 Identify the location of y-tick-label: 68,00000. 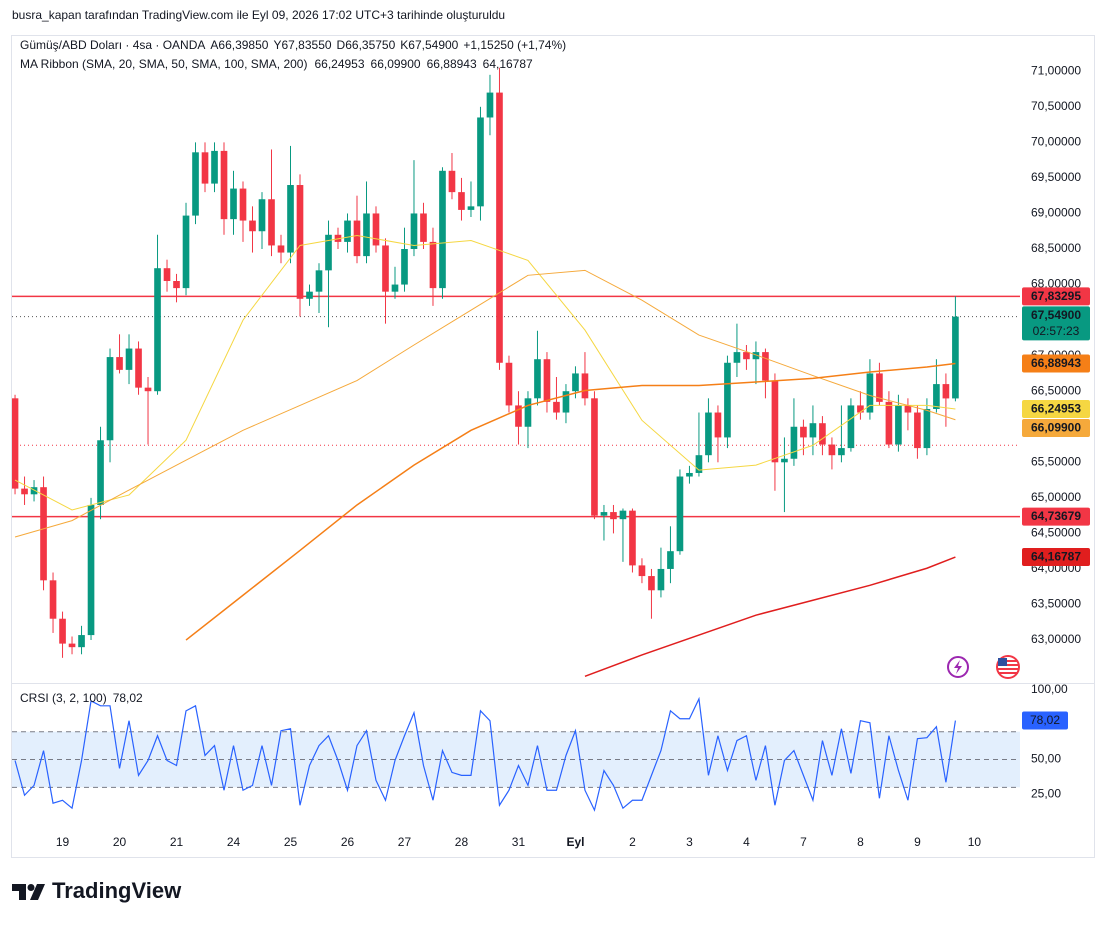
(1056, 284).